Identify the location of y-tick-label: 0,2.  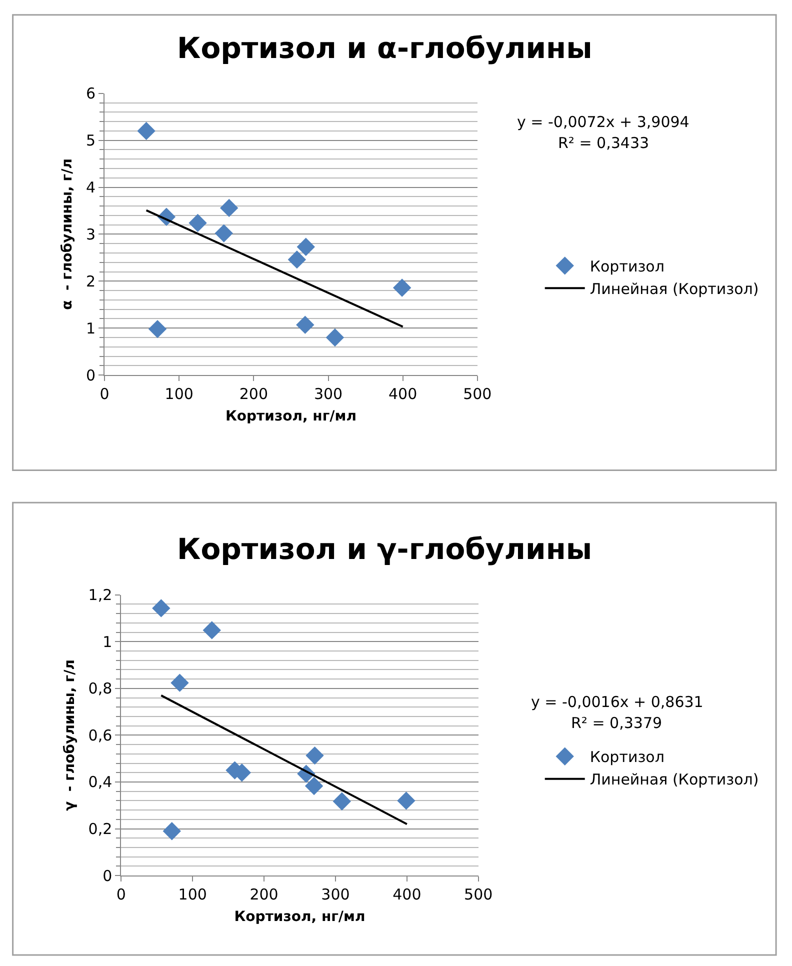
(100, 829).